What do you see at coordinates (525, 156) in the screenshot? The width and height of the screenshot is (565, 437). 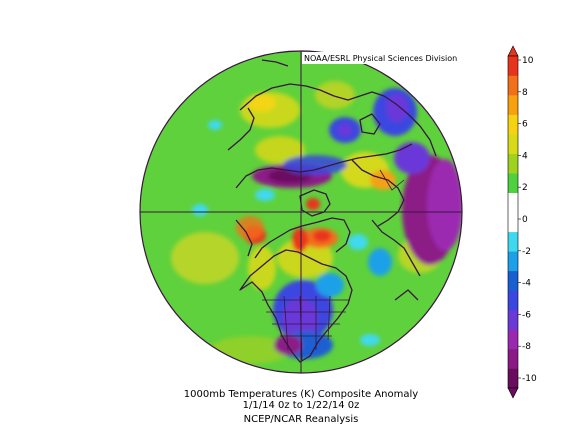 I see `colorbar-tick-label: 4` at bounding box center [525, 156].